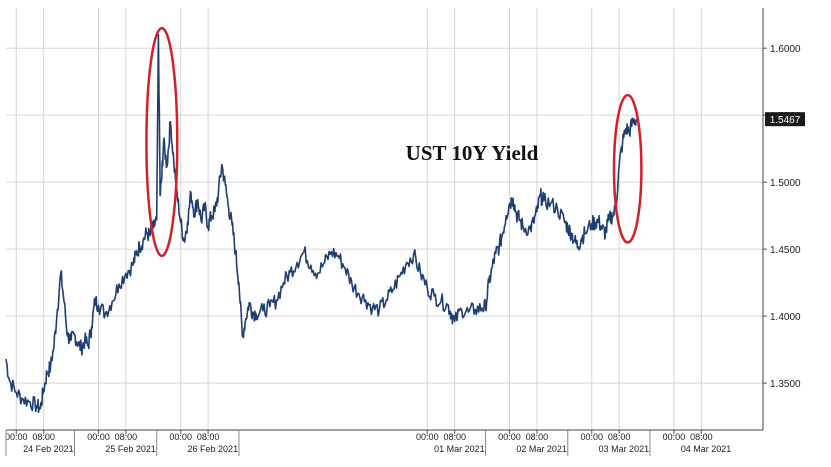 The width and height of the screenshot is (831, 467). Describe the element at coordinates (785, 49) in the screenshot. I see `y-tick-label: 1.6000` at that location.